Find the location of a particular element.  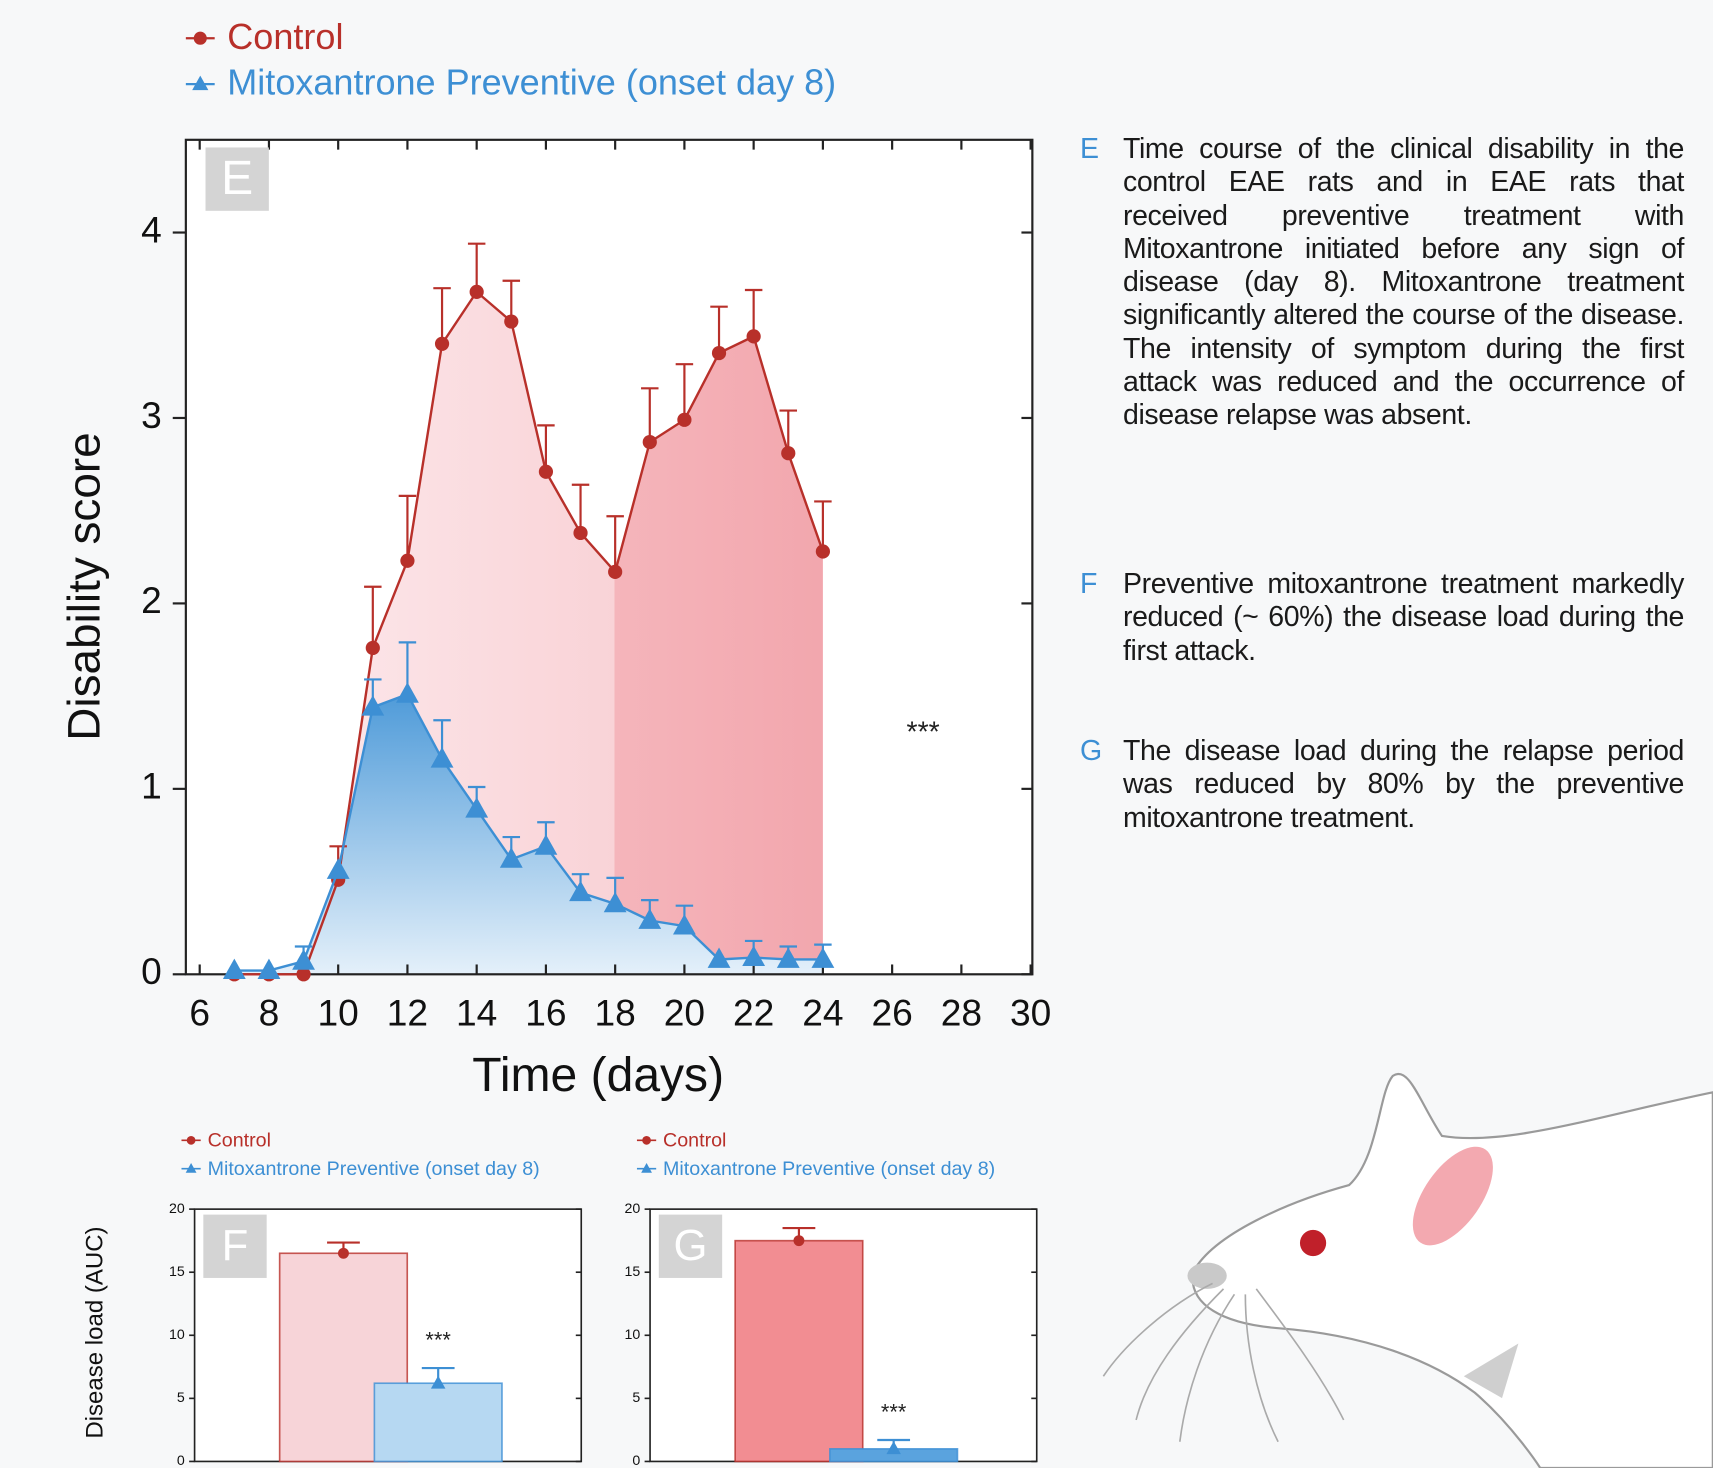

y-tick-label: 1 is located at coordinates (151, 786).